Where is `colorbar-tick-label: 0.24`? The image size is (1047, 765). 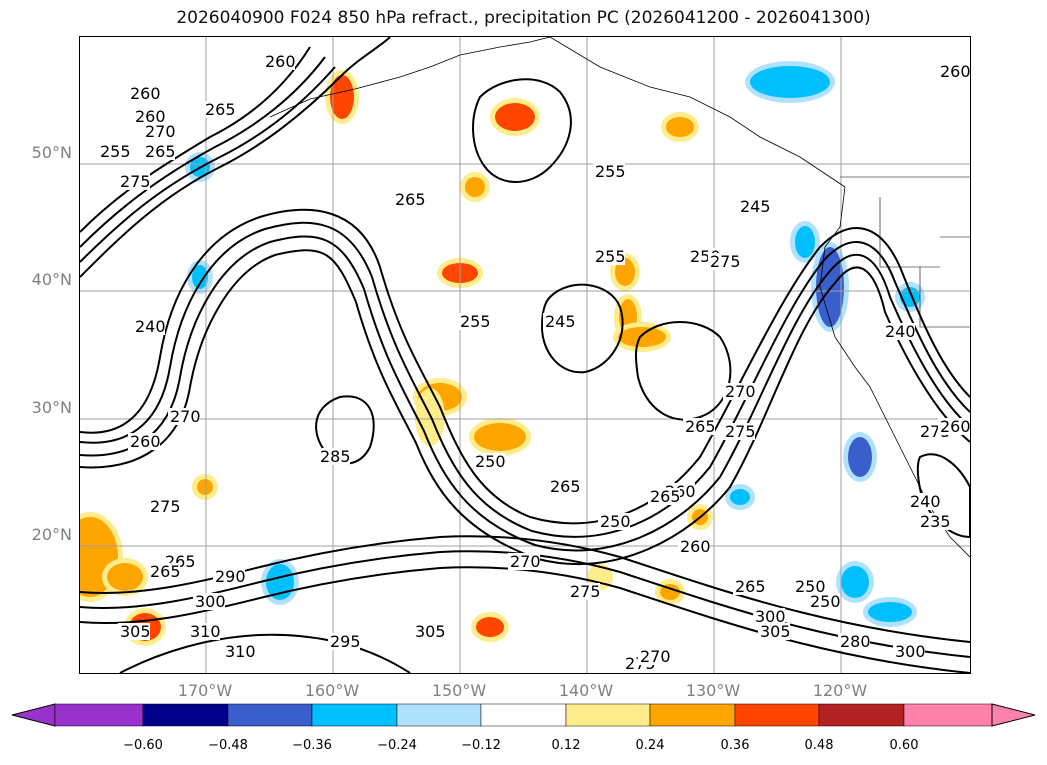 colorbar-tick-label: 0.24 is located at coordinates (650, 745).